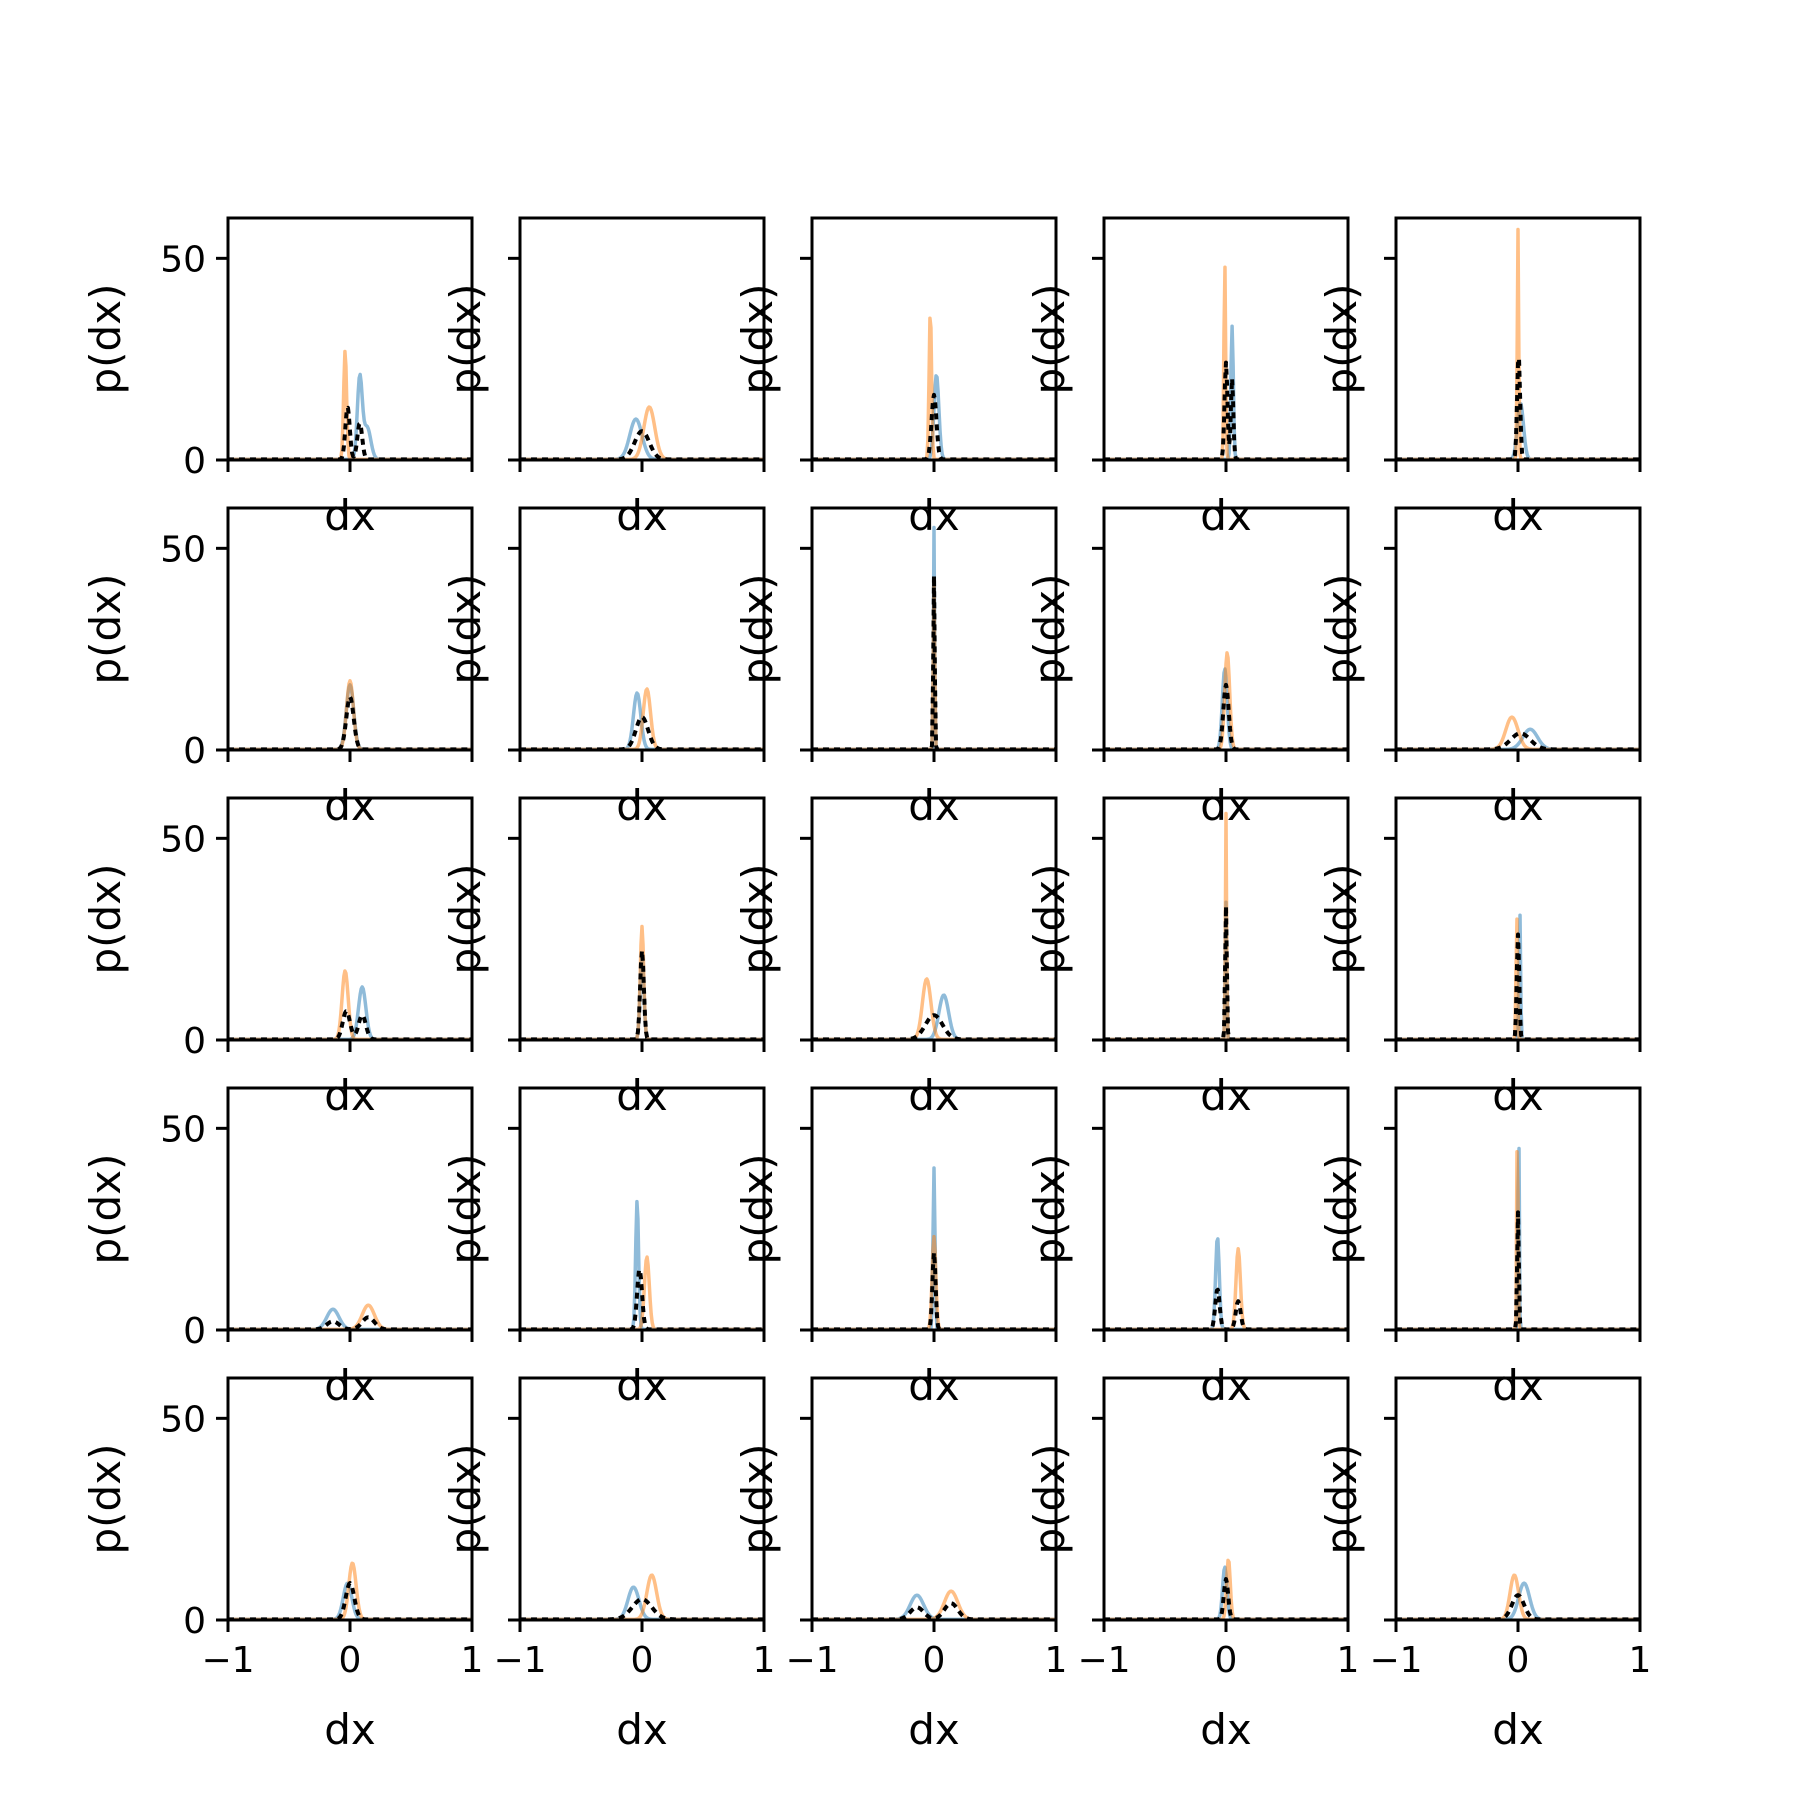 This screenshot has width=1800, height=1800. I want to click on subplot-r5-c4: −1 0 1 dx p(dx), so click(1192, 1565).